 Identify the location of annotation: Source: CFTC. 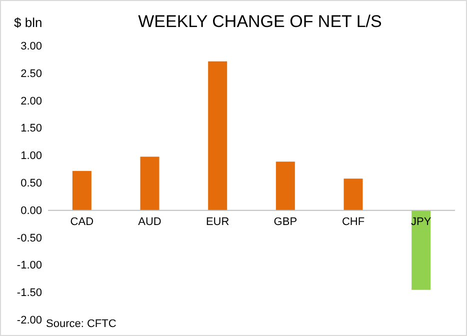
(81, 324).